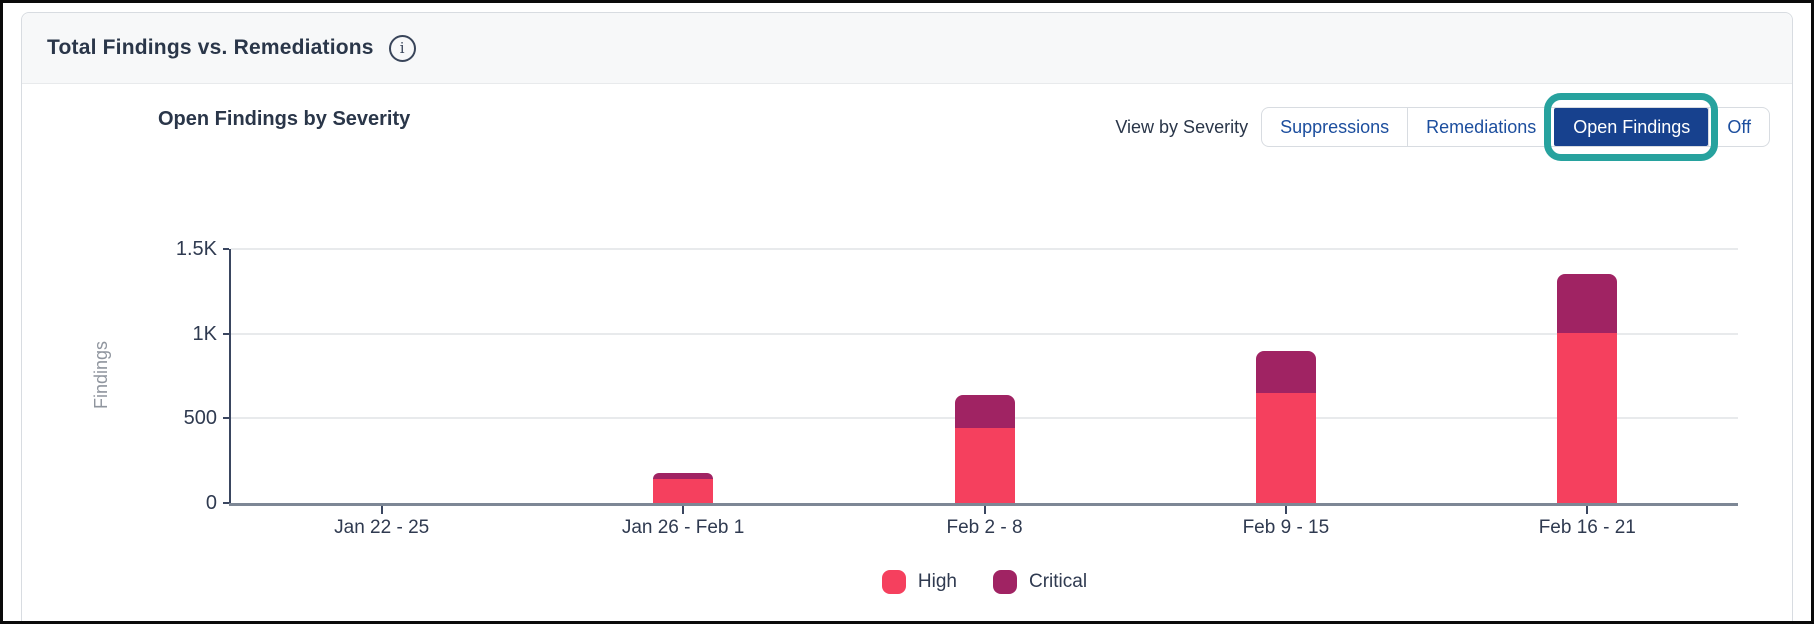  What do you see at coordinates (1286, 527) in the screenshot?
I see `x-category-label-4: Feb 9 - 15` at bounding box center [1286, 527].